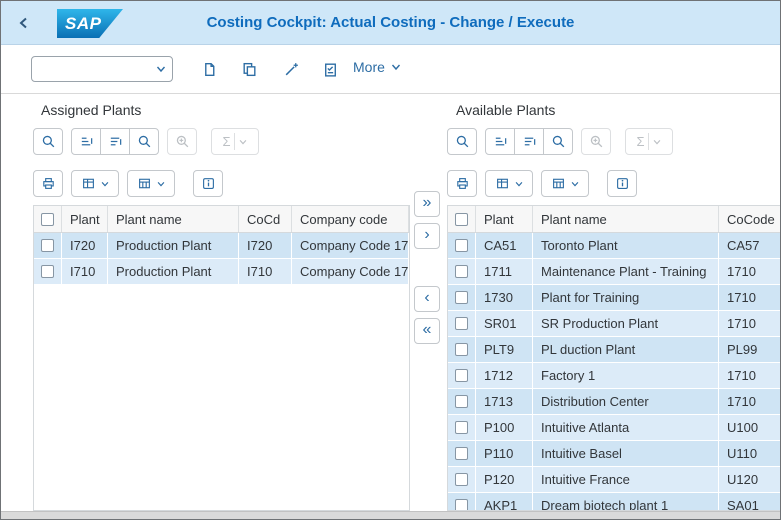 This screenshot has width=781, height=520. I want to click on cell-plant-name: SR Production Plant, so click(626, 324).